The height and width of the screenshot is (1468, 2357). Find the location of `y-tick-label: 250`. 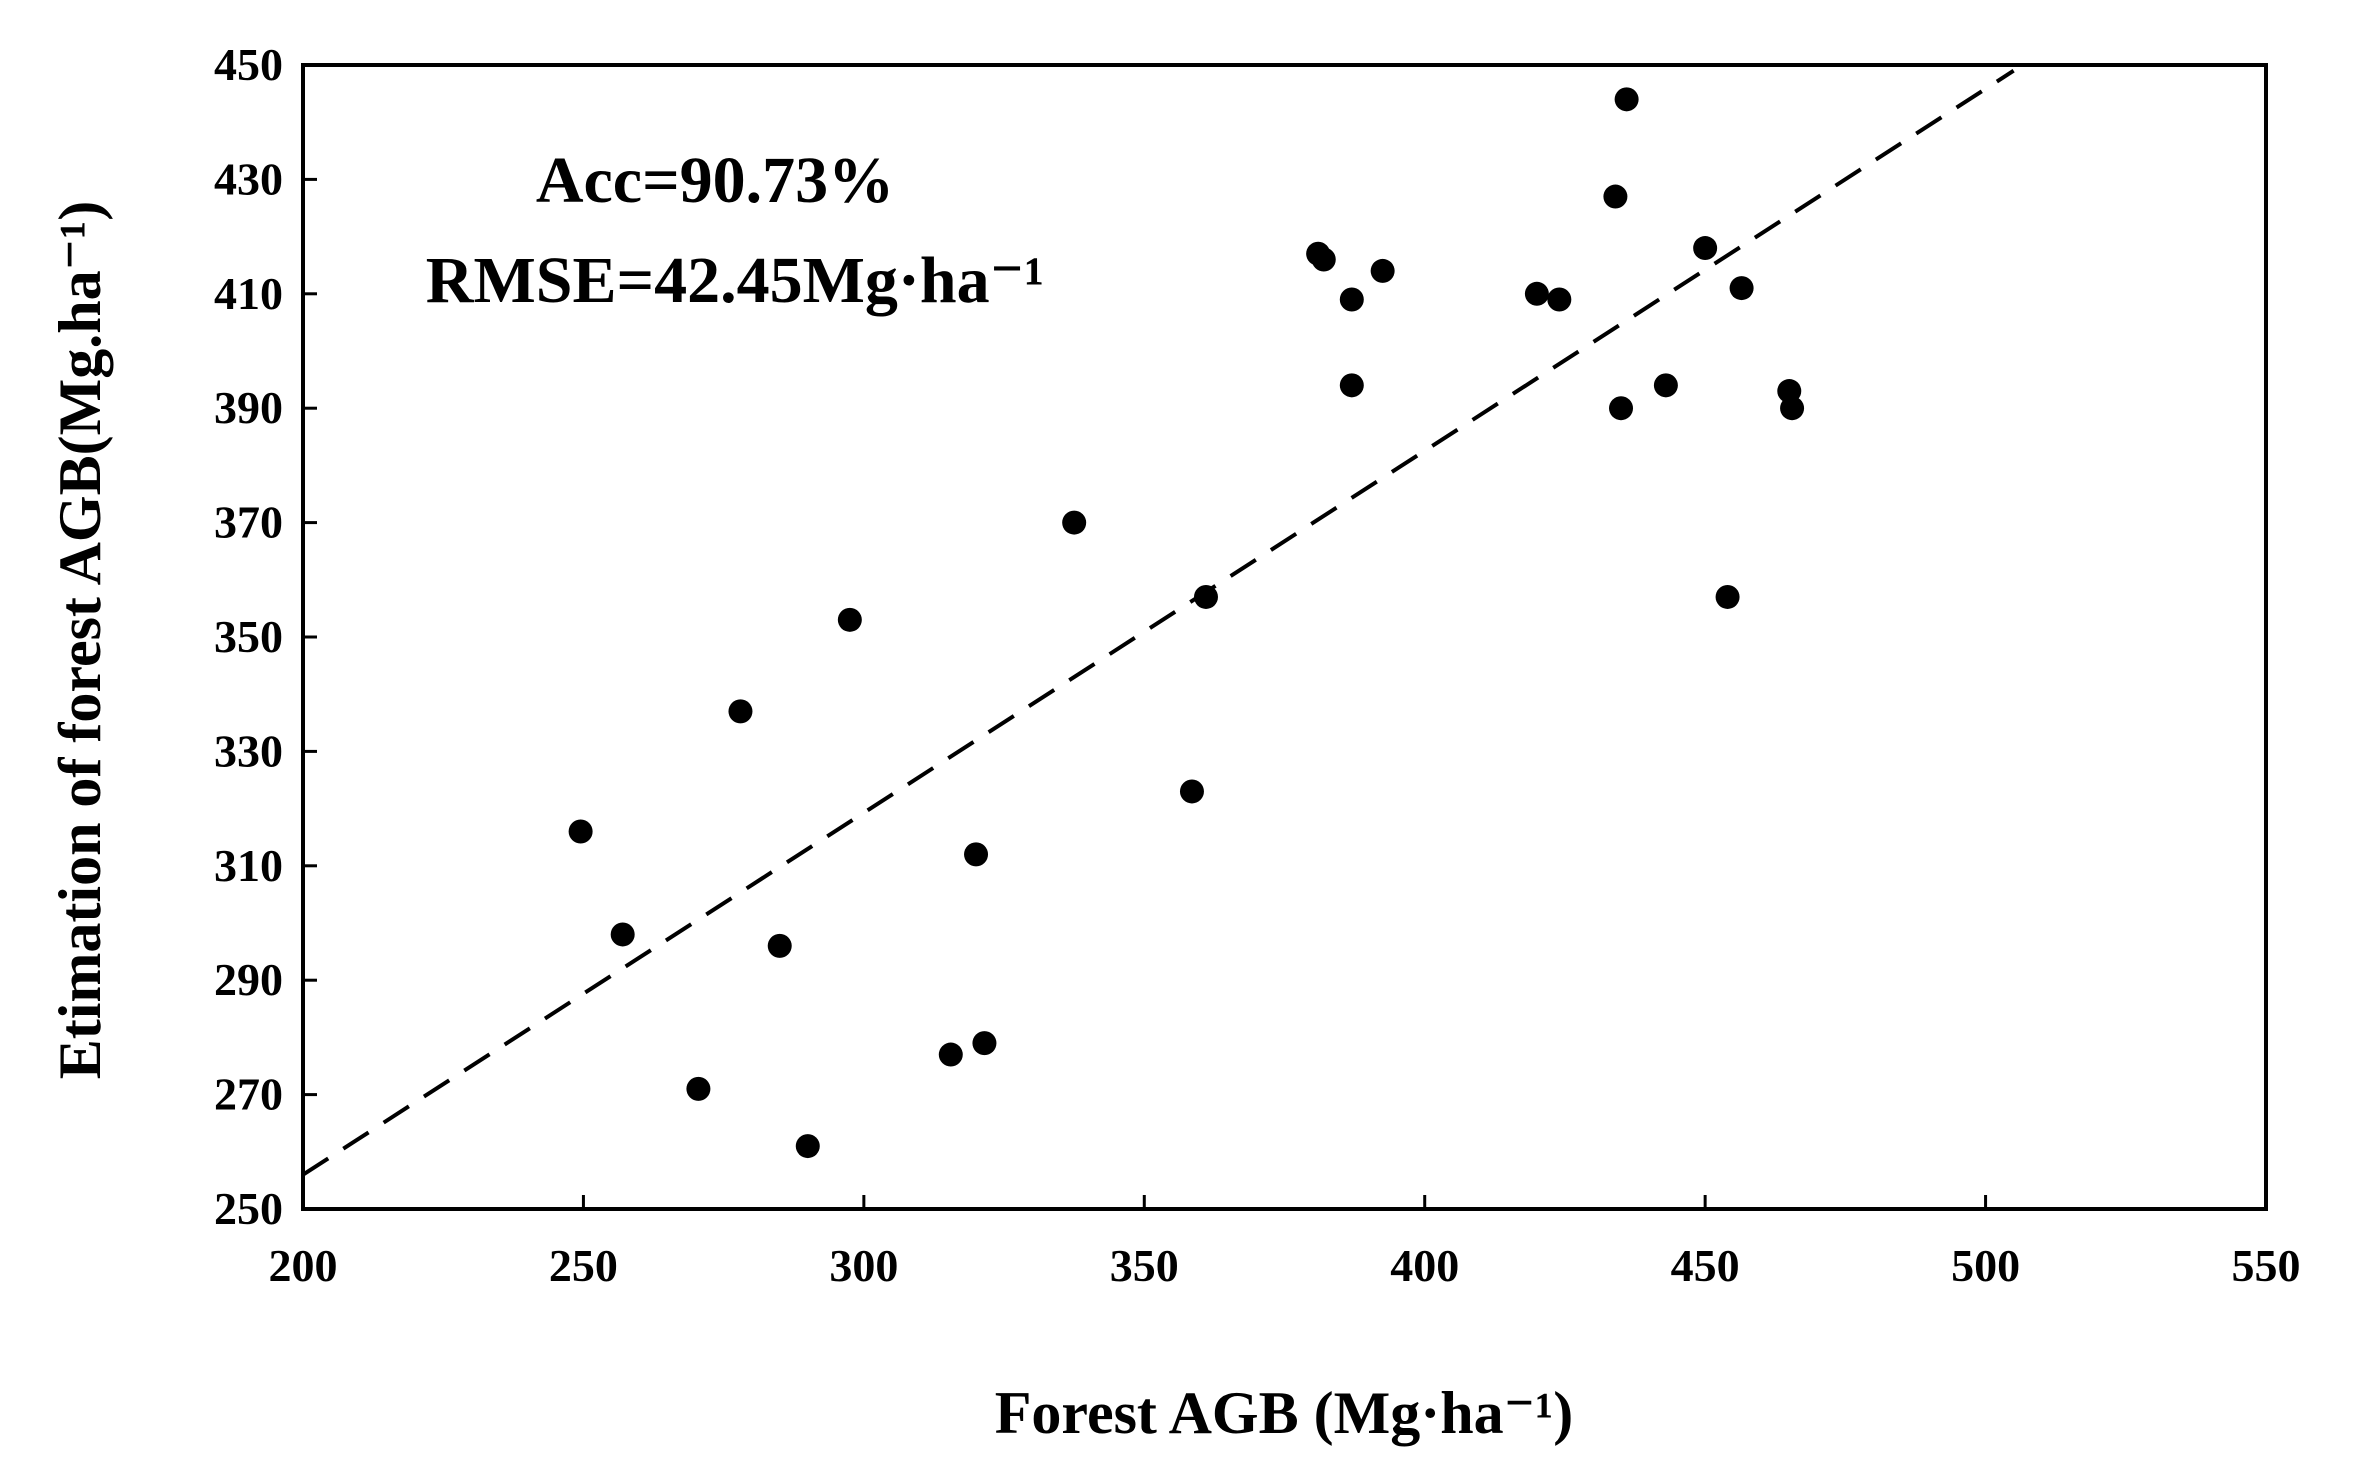

y-tick-label: 250 is located at coordinates (248, 1208).